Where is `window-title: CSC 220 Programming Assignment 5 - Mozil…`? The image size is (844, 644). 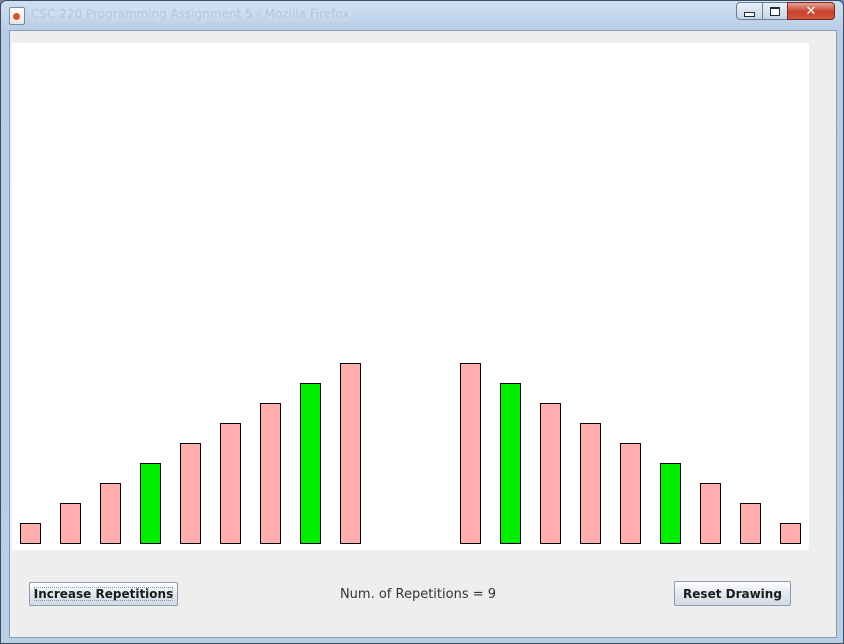 window-title: CSC 220 Programming Assignment 5 - Mozil… is located at coordinates (190, 14).